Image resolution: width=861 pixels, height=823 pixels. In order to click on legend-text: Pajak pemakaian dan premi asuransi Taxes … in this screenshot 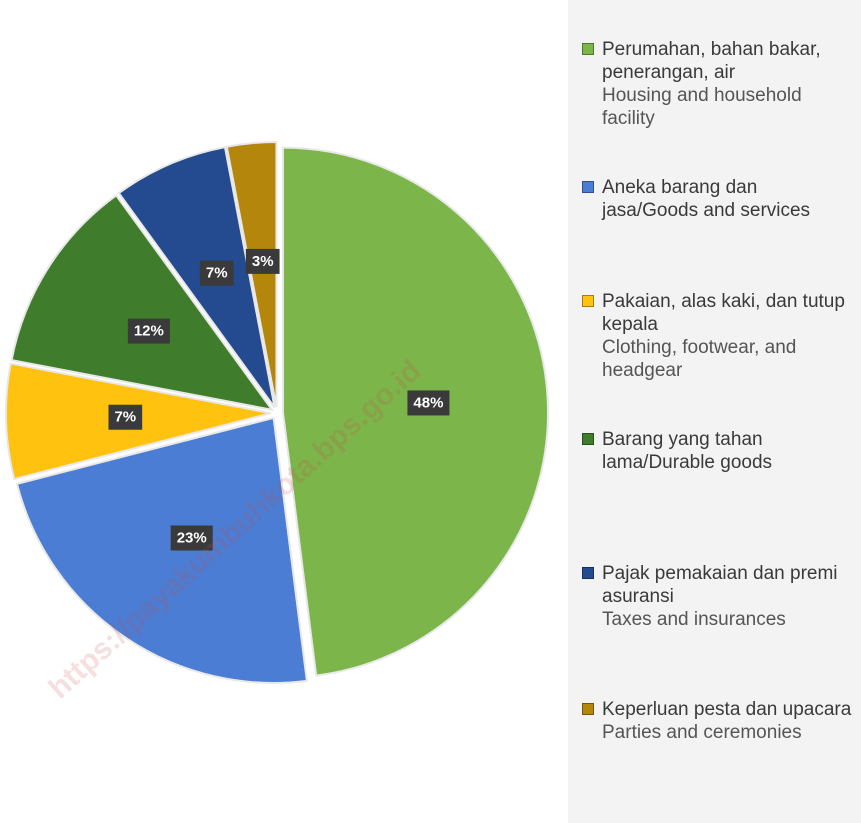, I will do `click(729, 596)`.